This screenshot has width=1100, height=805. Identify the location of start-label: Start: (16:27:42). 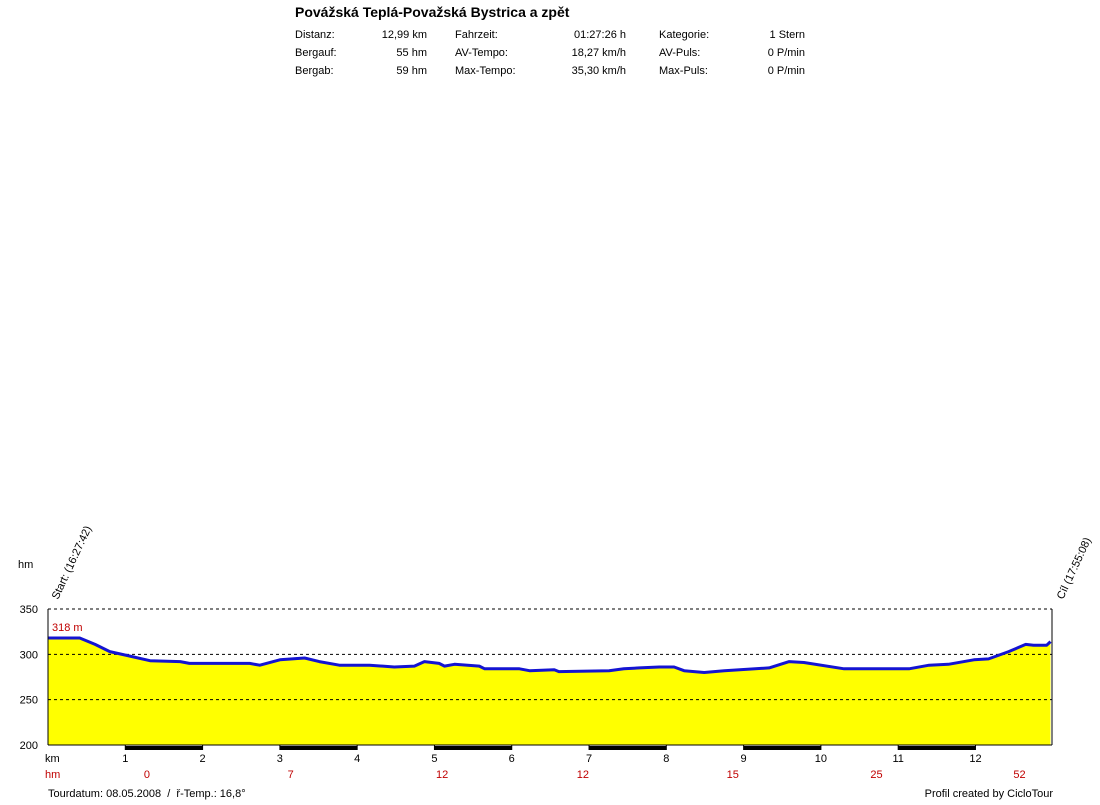
(72, 562).